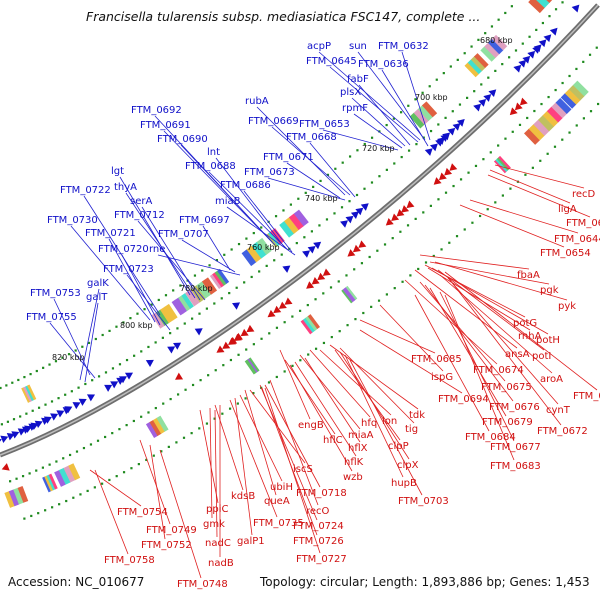 This screenshot has height=600, width=600. I want to click on forward-gene-label: FTM_0688, so click(210, 166).